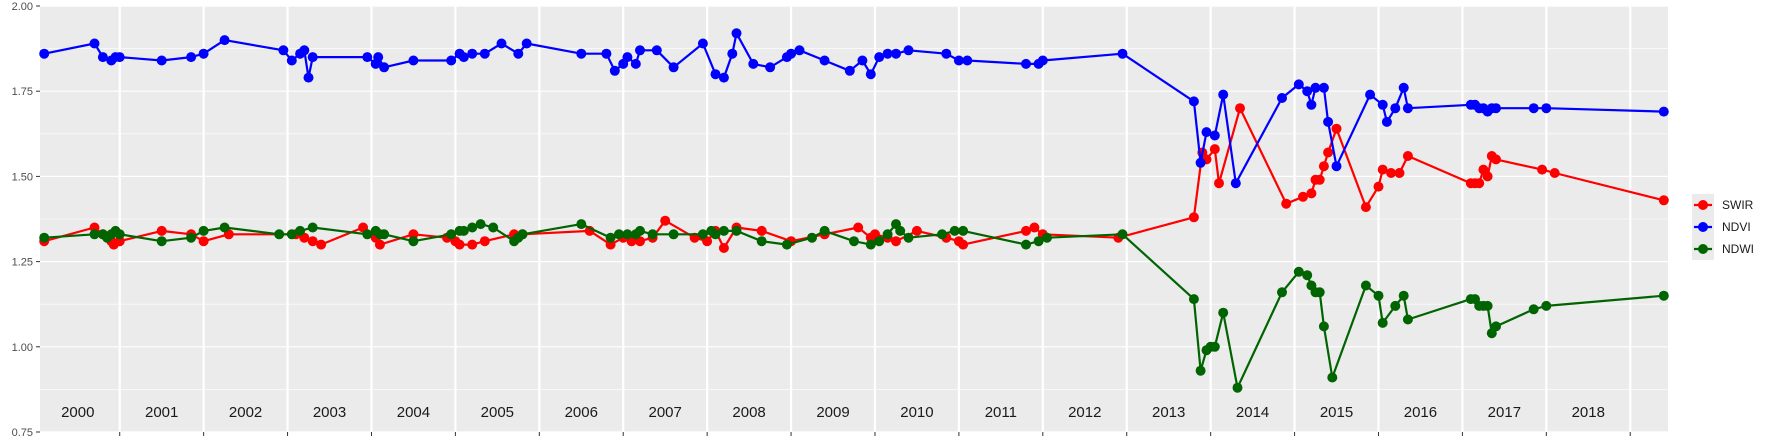 This screenshot has height=442, width=1773. Describe the element at coordinates (1703, 205) in the screenshot. I see `legend-key-point-swir` at that location.